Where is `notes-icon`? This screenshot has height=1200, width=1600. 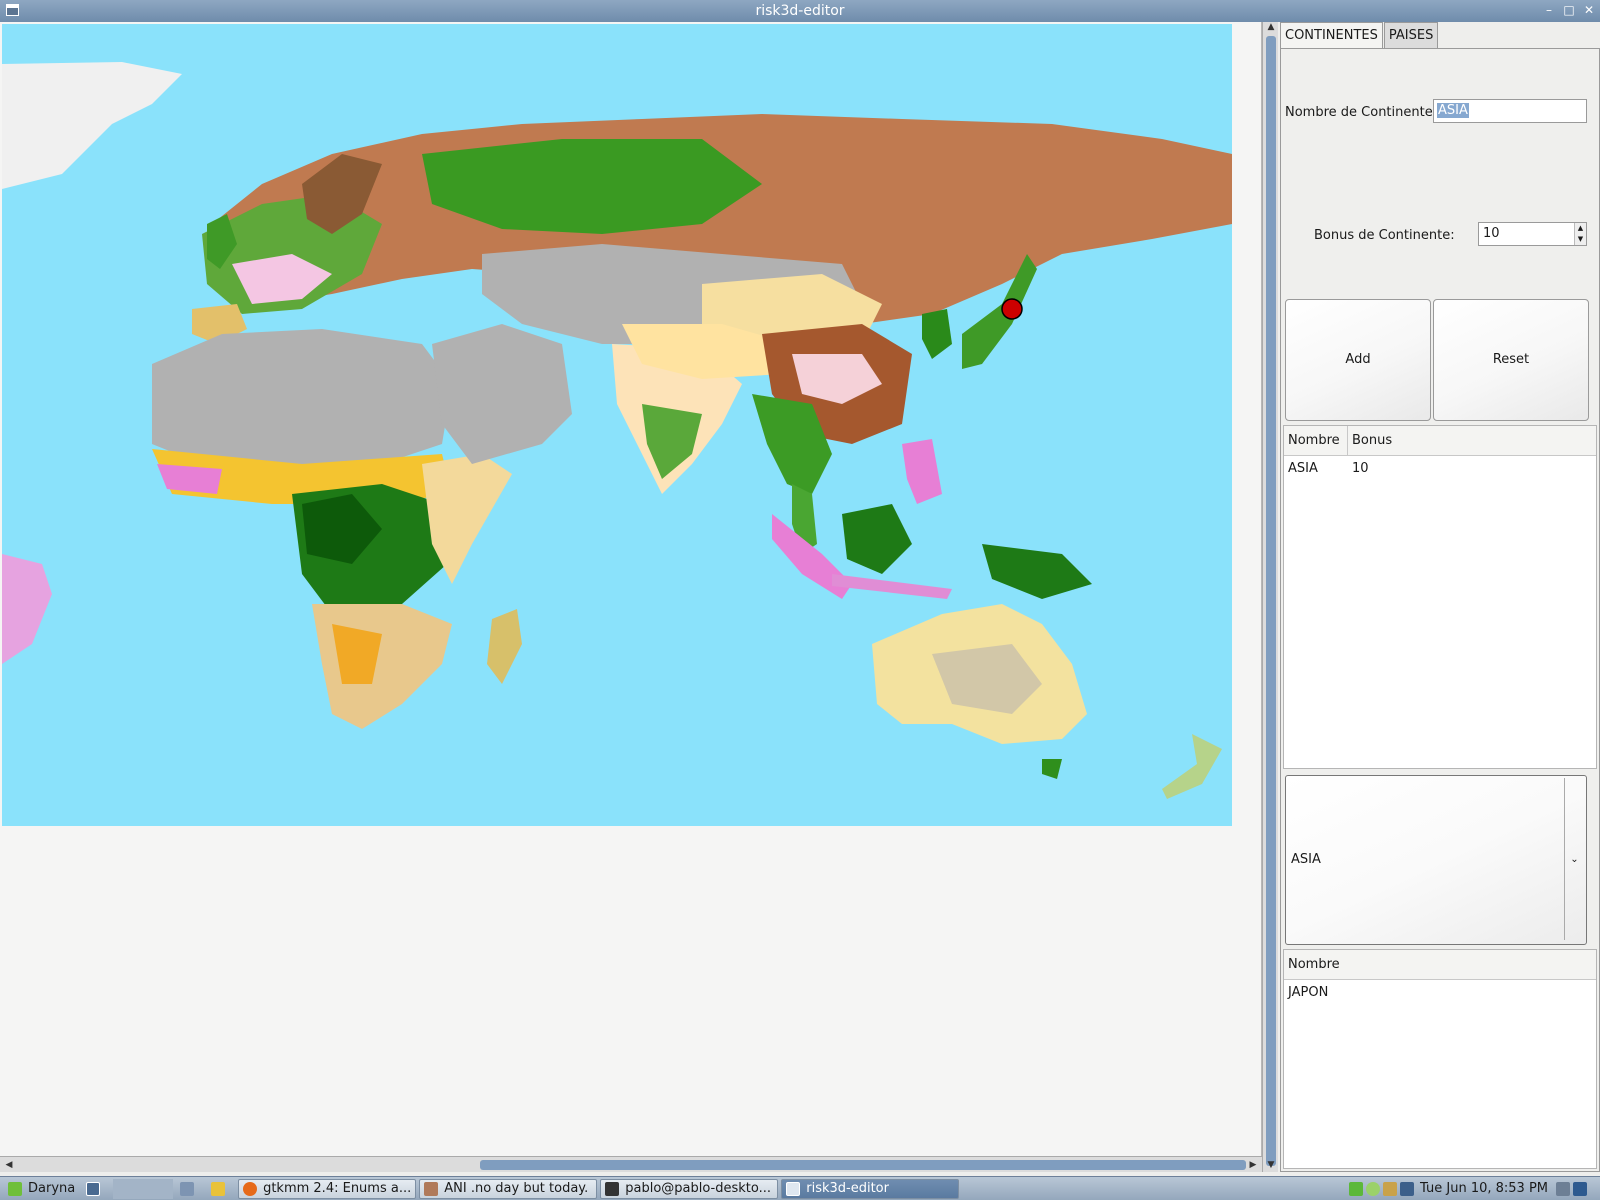
notes-icon is located at coordinates (218, 1188).